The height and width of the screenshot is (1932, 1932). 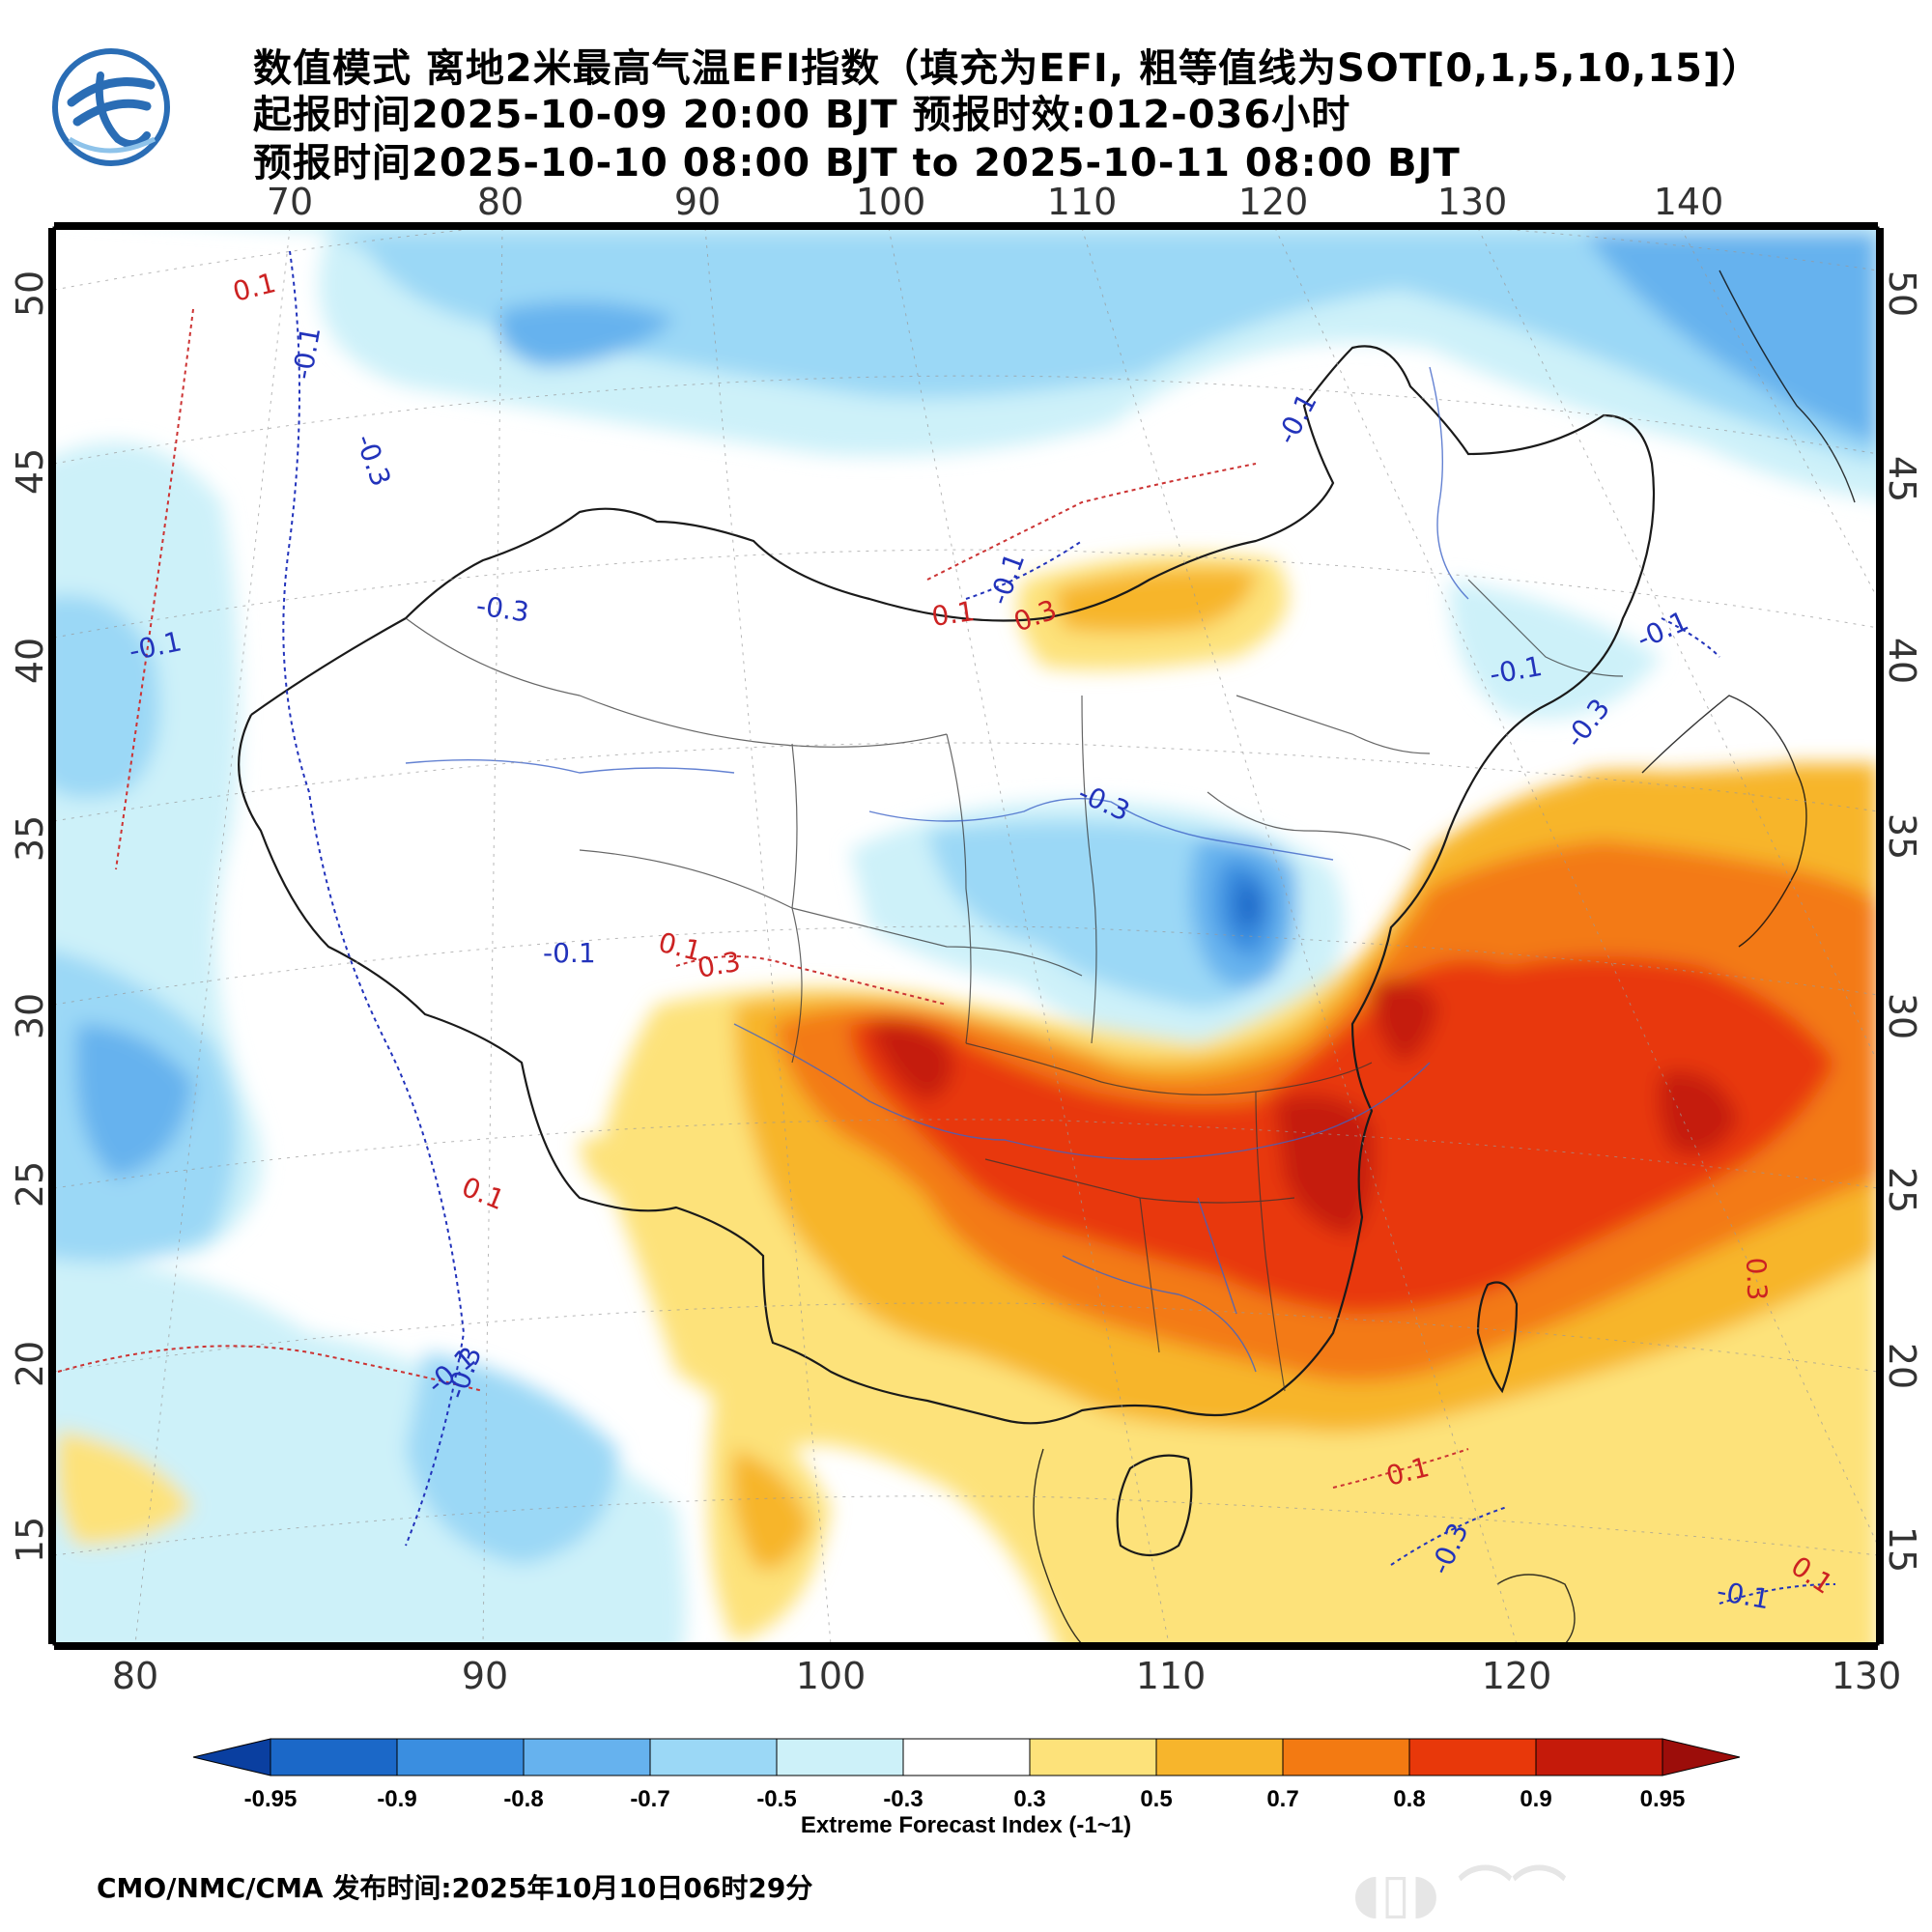 What do you see at coordinates (1029, 1799) in the screenshot?
I see `legend-tick-label: 0.3` at bounding box center [1029, 1799].